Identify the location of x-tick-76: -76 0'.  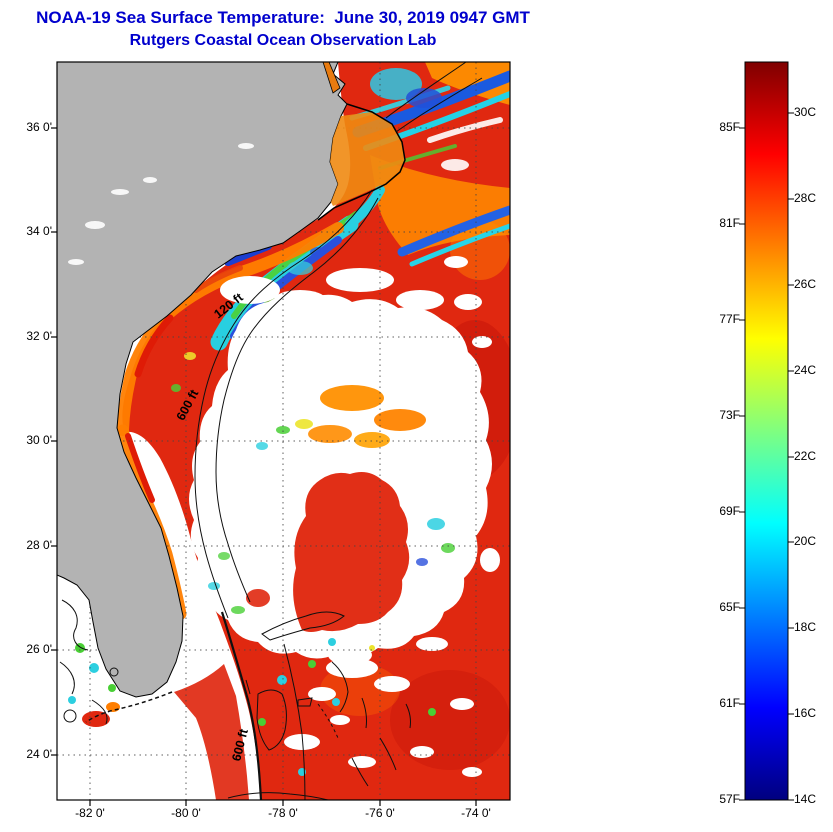
(380, 813).